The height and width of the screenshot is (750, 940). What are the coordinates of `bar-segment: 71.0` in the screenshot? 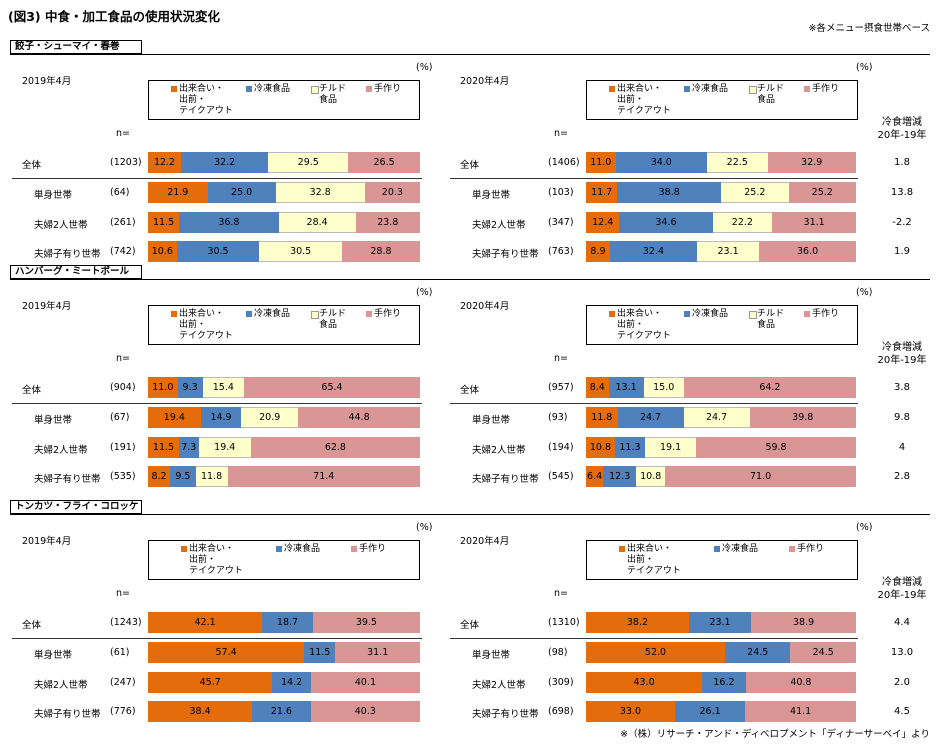 It's located at (760, 476).